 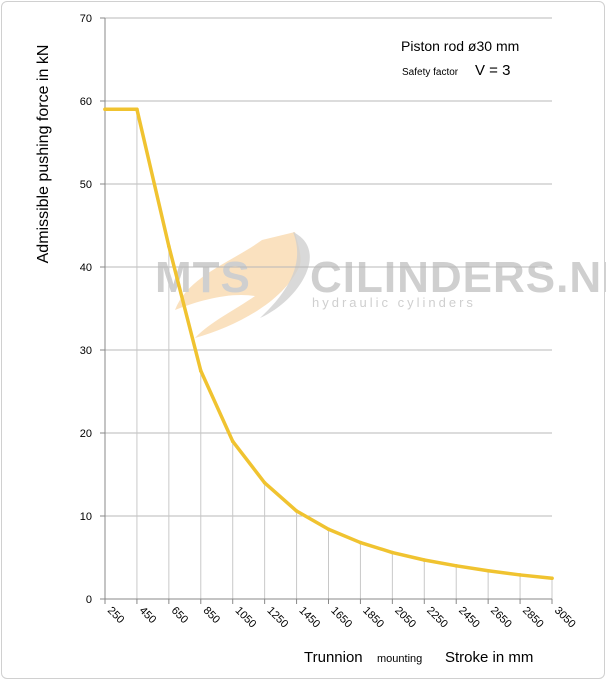 What do you see at coordinates (469, 618) in the screenshot?
I see `x-tick-label: 2450` at bounding box center [469, 618].